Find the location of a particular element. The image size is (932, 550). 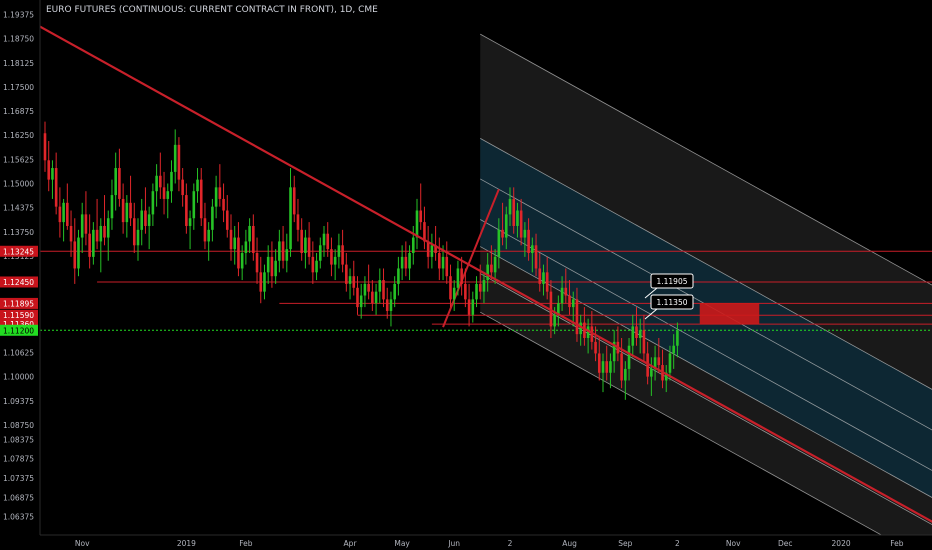

price-axis-bg is located at coordinates (20, 275).